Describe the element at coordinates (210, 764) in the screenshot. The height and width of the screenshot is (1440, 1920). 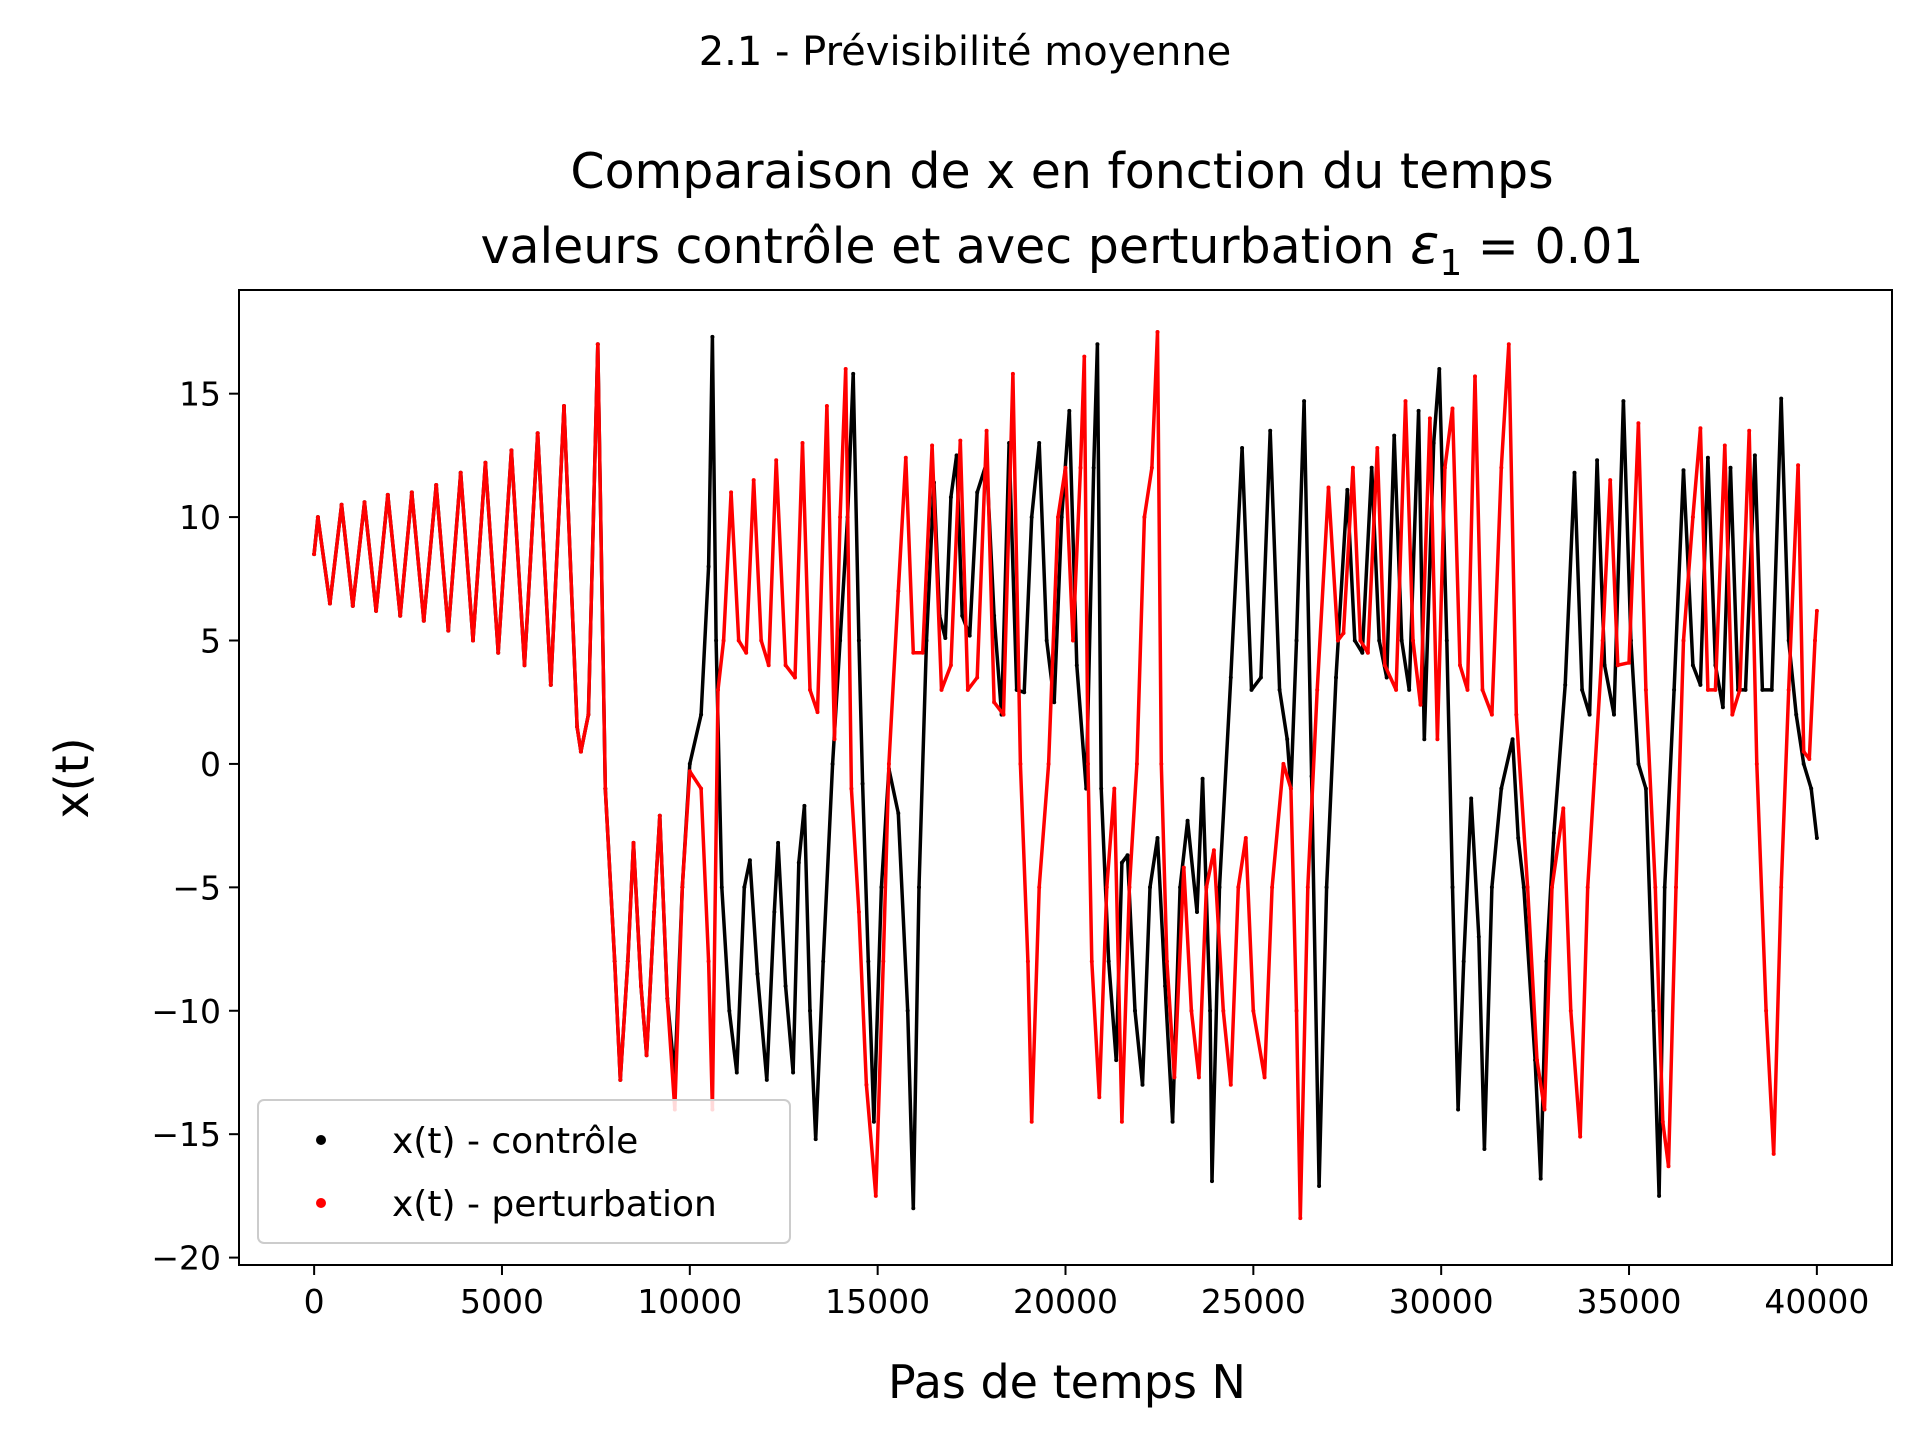
I see `y-tick-label: 0` at that location.